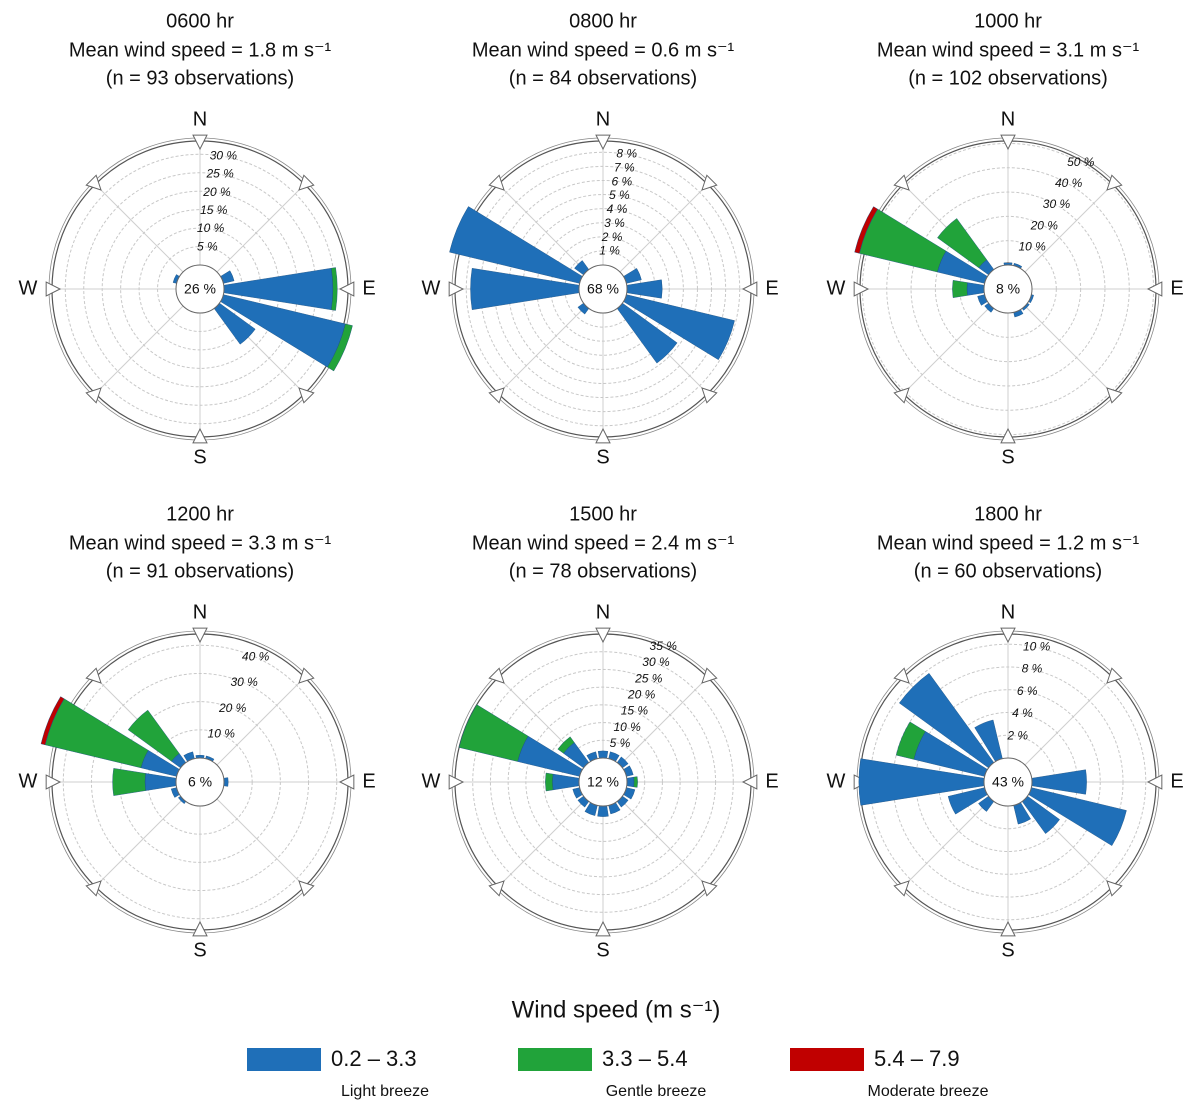  Describe the element at coordinates (603, 571) in the screenshot. I see `chart-note: (n = 78 observations)` at that location.